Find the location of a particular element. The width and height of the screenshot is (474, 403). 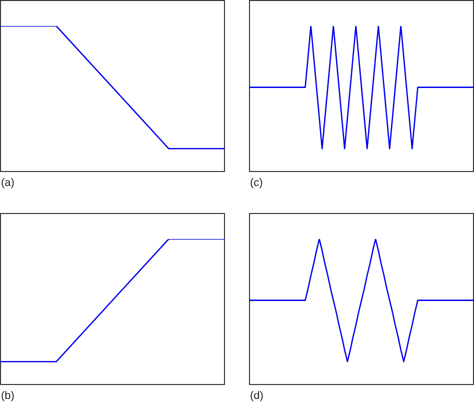

text: (a) is located at coordinates (7, 183).